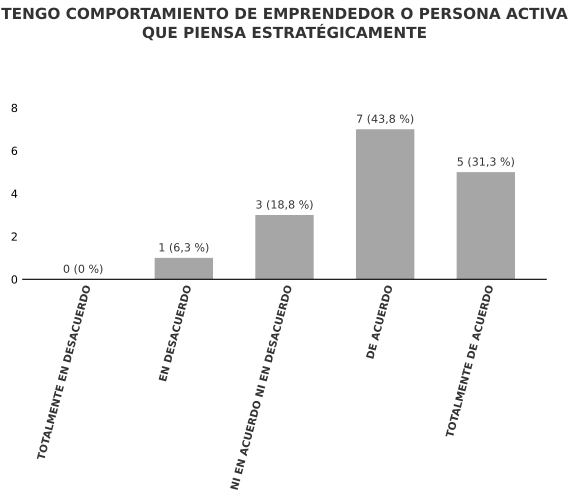  Describe the element at coordinates (15, 108) in the screenshot. I see `y-tick-label: 8` at that location.